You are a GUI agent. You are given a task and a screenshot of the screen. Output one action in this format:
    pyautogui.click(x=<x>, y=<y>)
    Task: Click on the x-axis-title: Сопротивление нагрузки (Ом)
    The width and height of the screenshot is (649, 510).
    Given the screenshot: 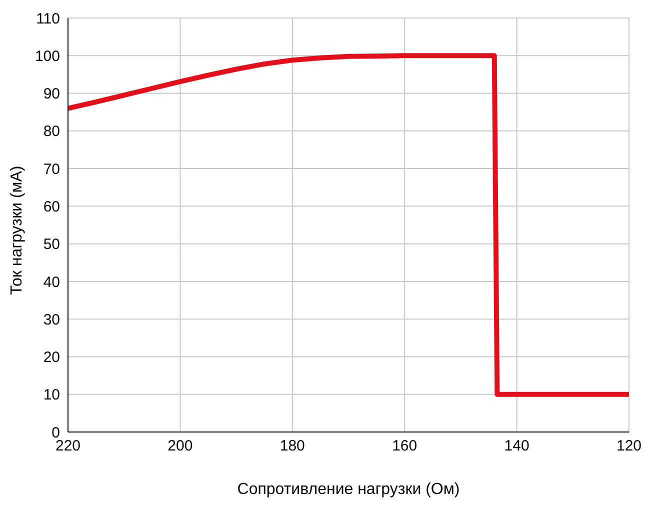 What is the action you would take?
    pyautogui.click(x=348, y=489)
    